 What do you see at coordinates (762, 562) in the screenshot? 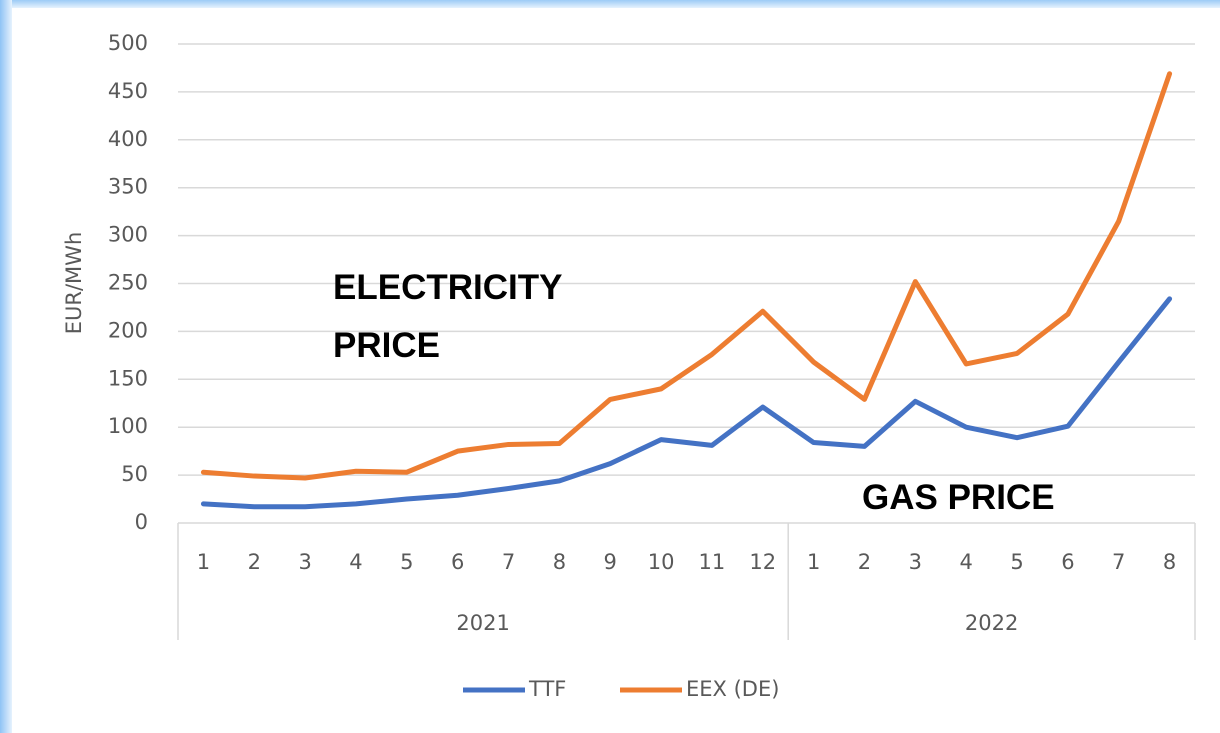
I see `x-tick-label: 12` at bounding box center [762, 562].